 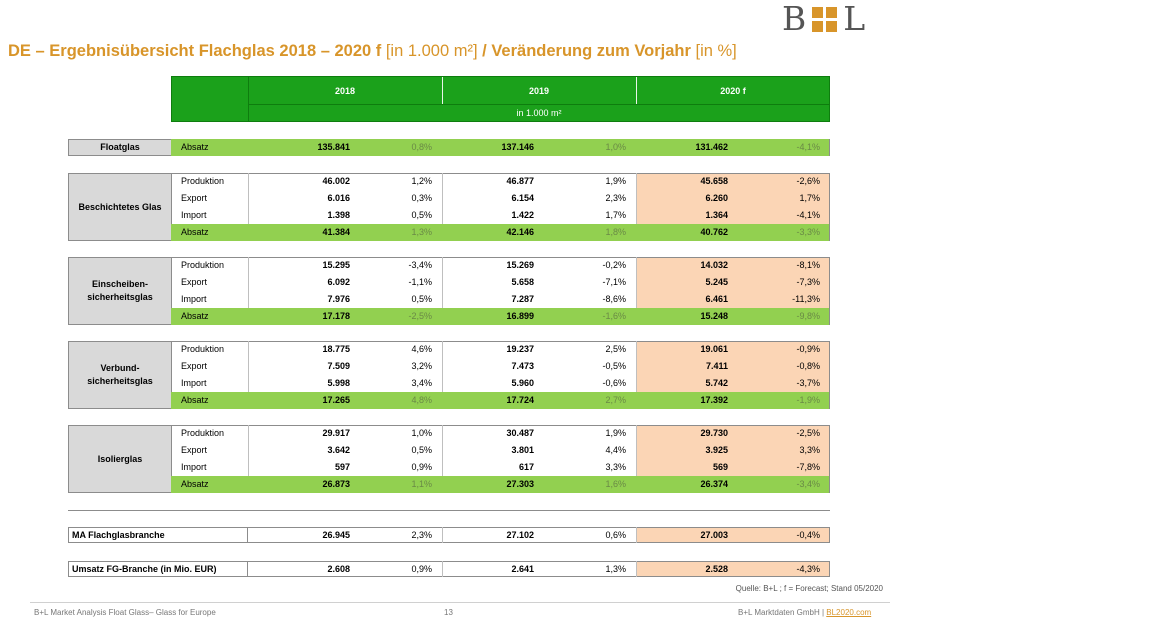 I want to click on change-2018: 1,0%, so click(x=421, y=433).